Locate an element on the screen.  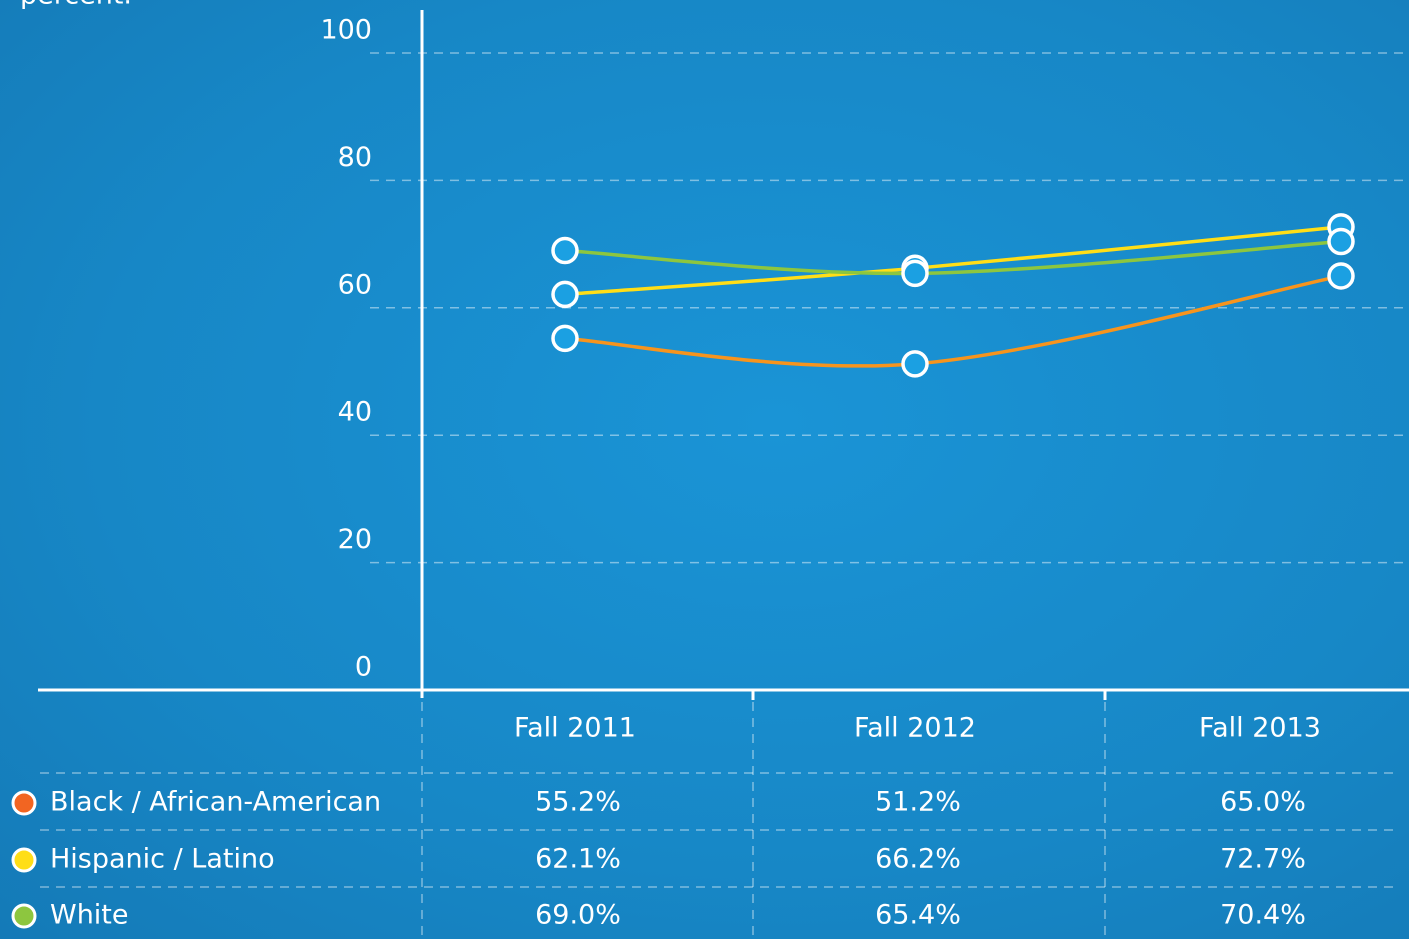
table-value: 55.2% is located at coordinates (578, 802).